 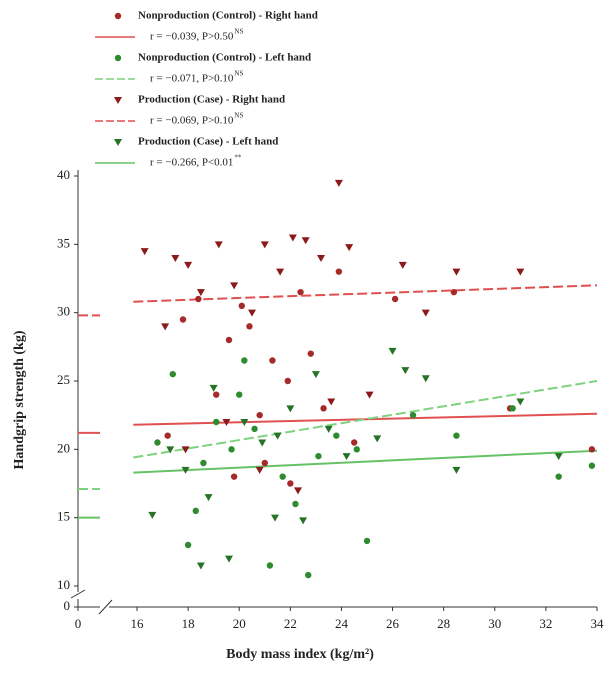 What do you see at coordinates (545, 623) in the screenshot?
I see `x-tick-label: 32` at bounding box center [545, 623].